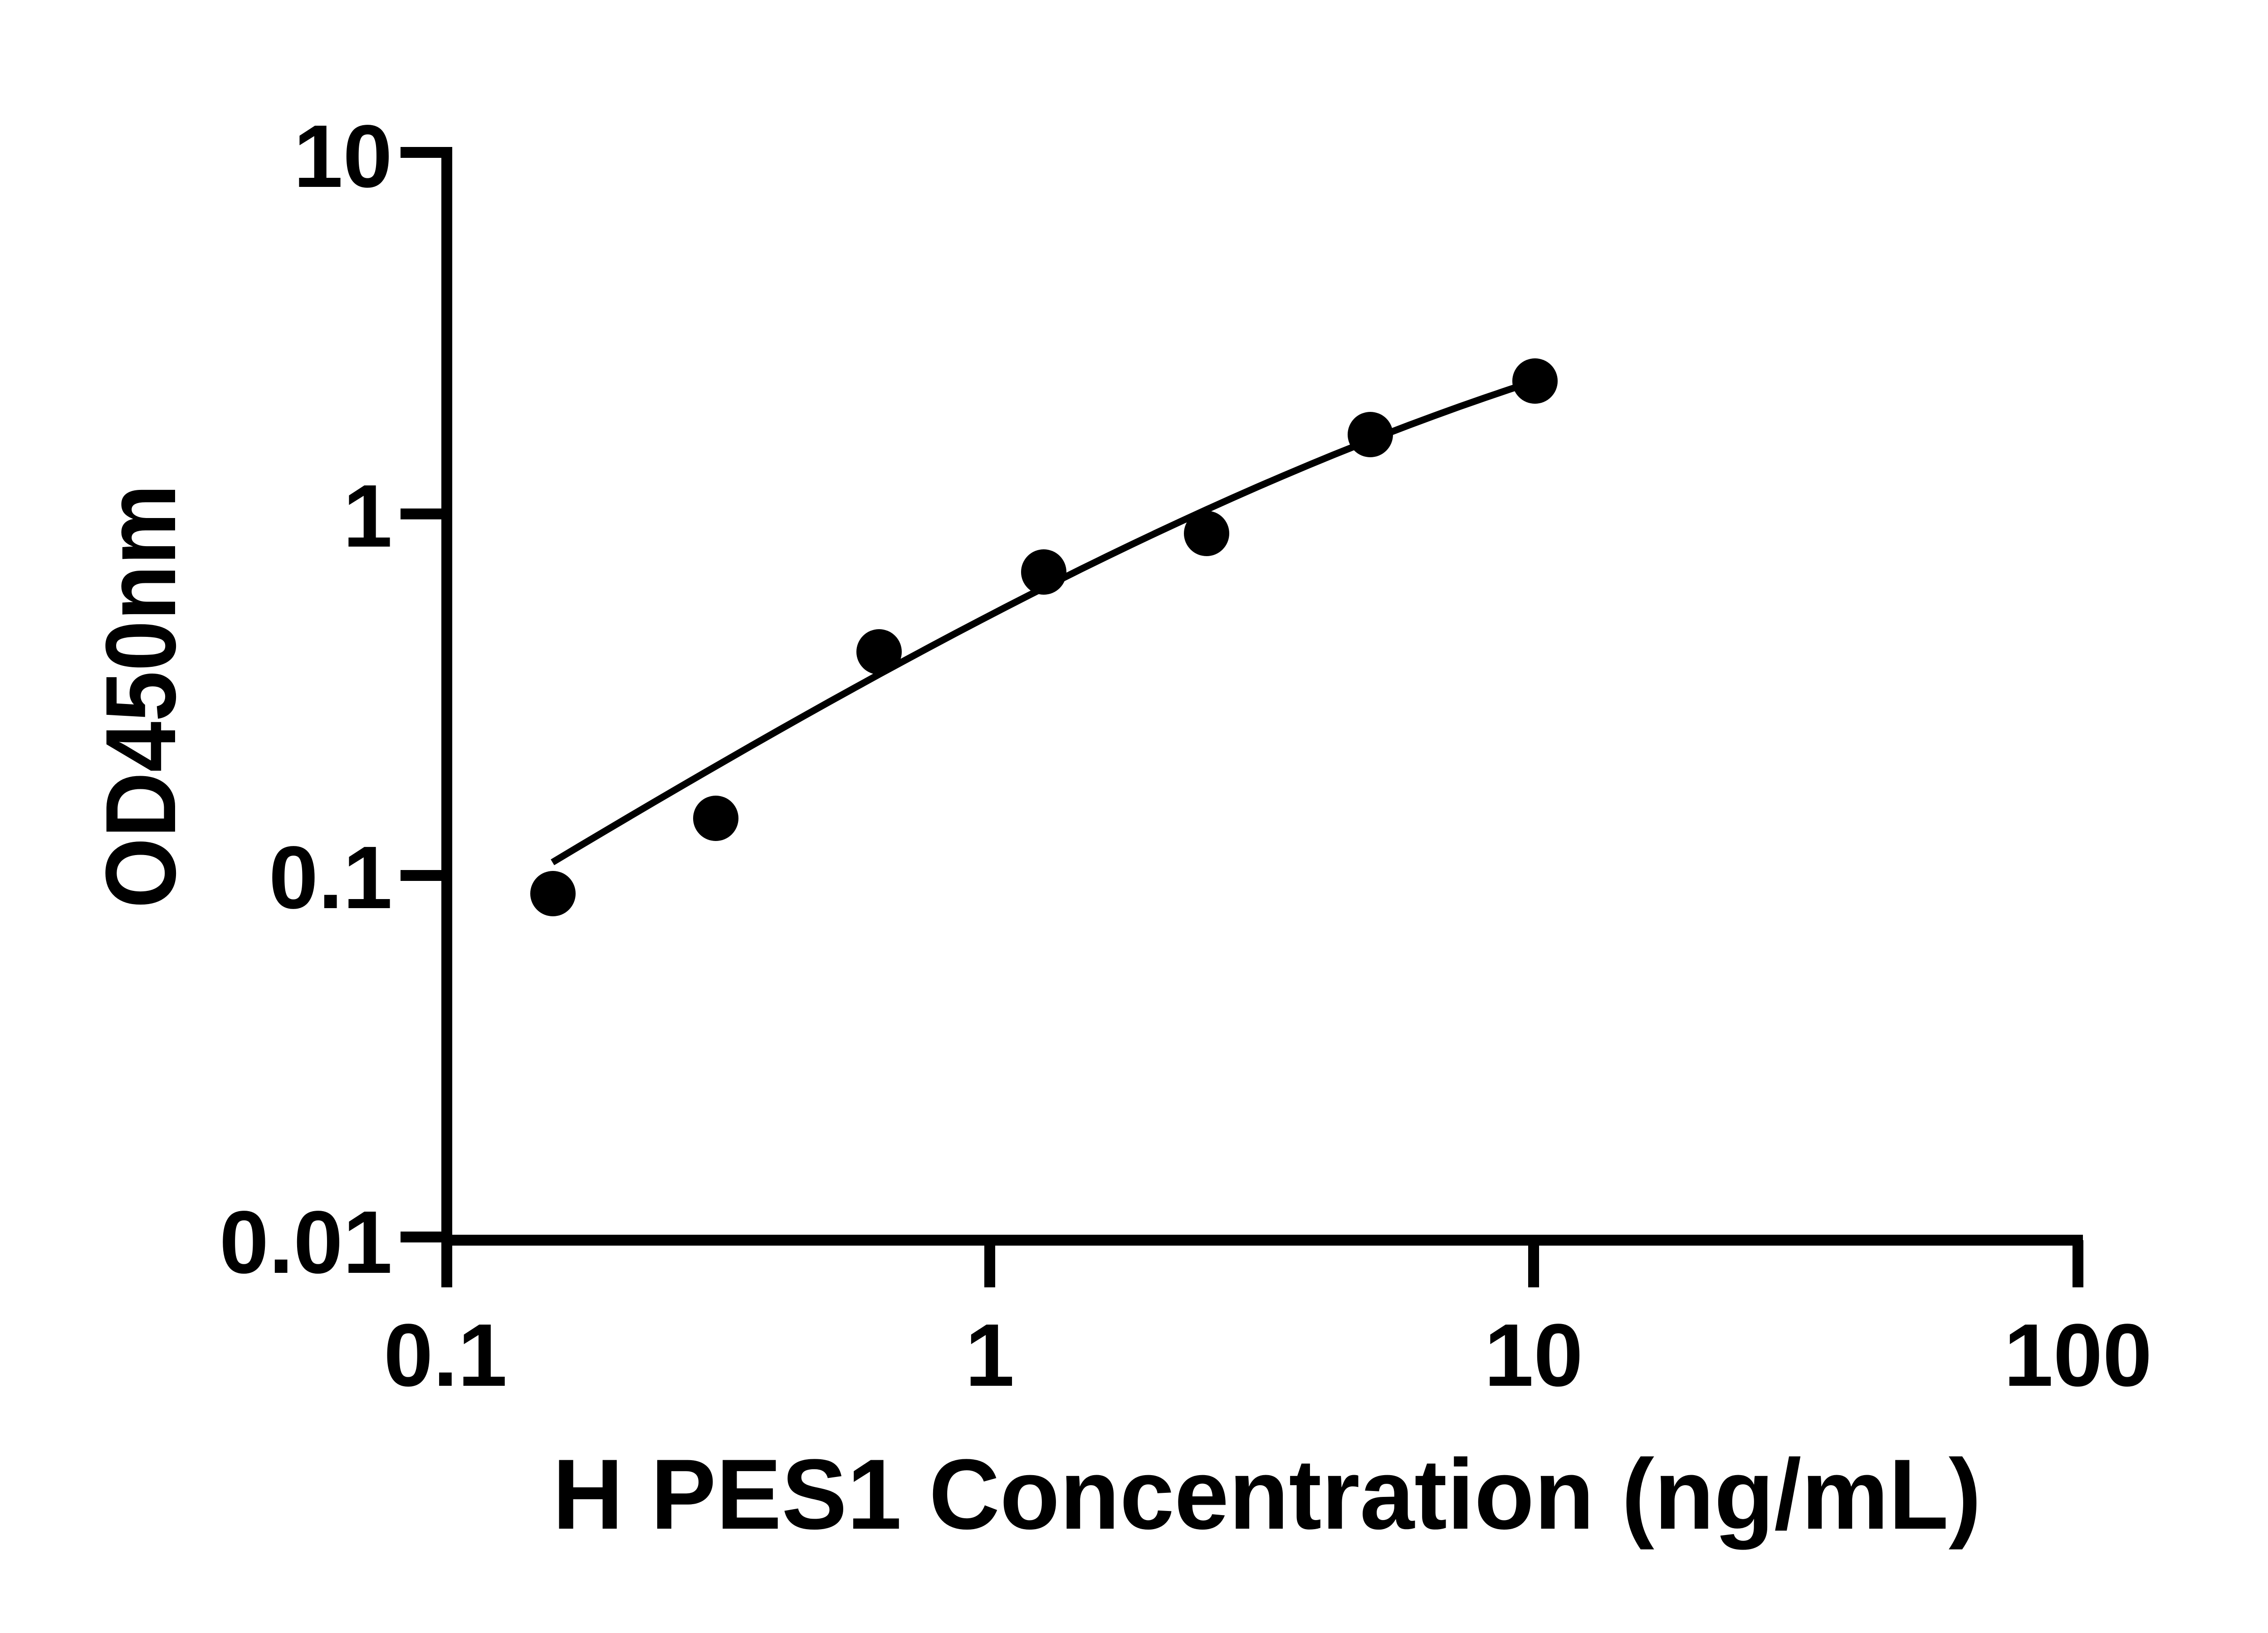 Image resolution: width=2268 pixels, height=1633 pixels. I want to click on svg-text: H PES1 Concentration (ng/mL), so click(1266, 1494).